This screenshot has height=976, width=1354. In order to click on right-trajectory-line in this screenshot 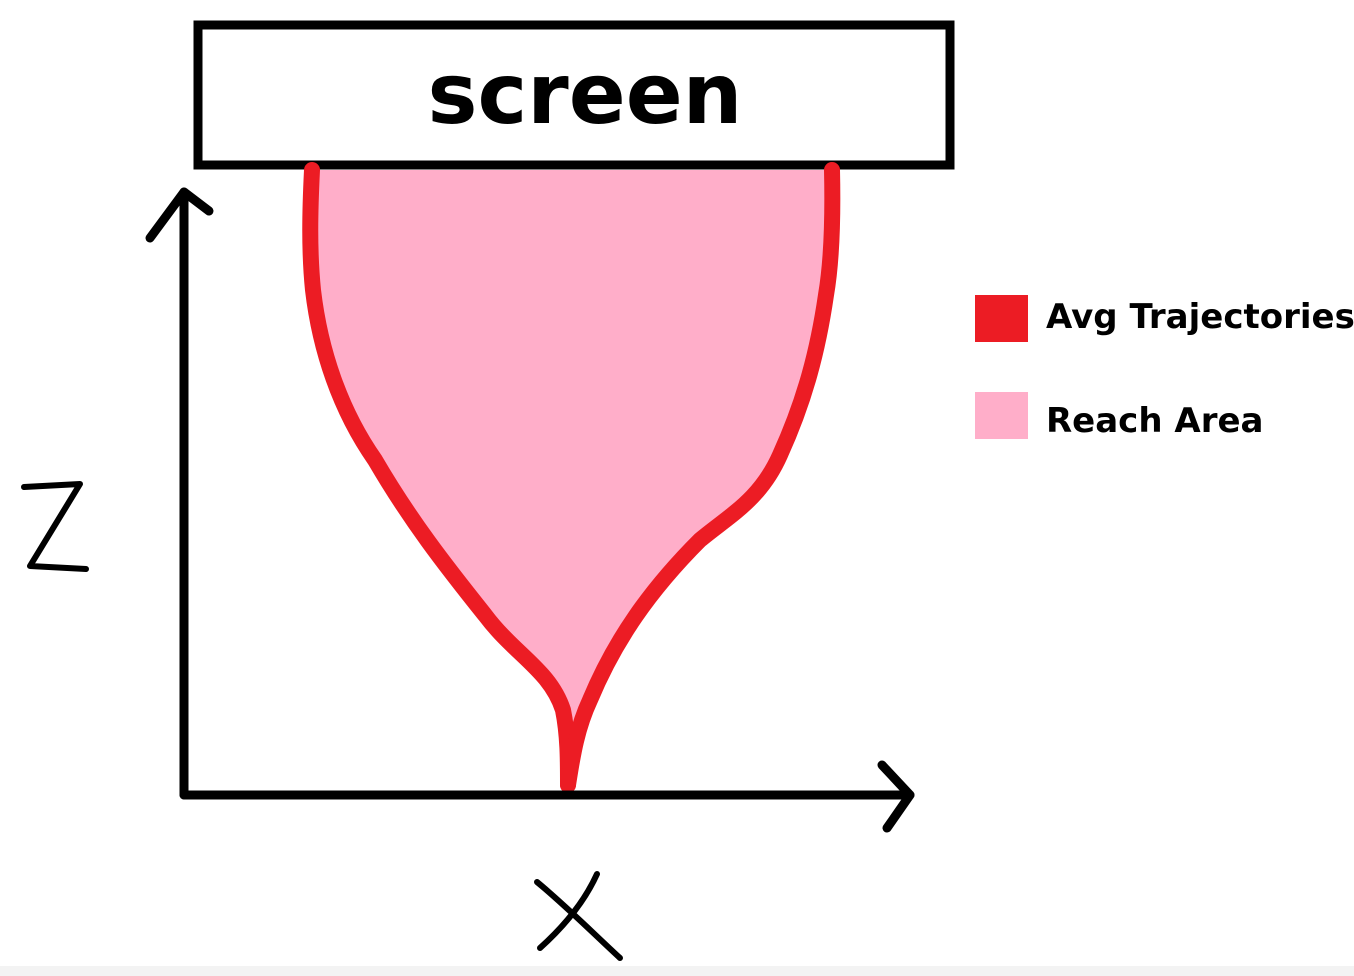, I will do `click(700, 477)`.